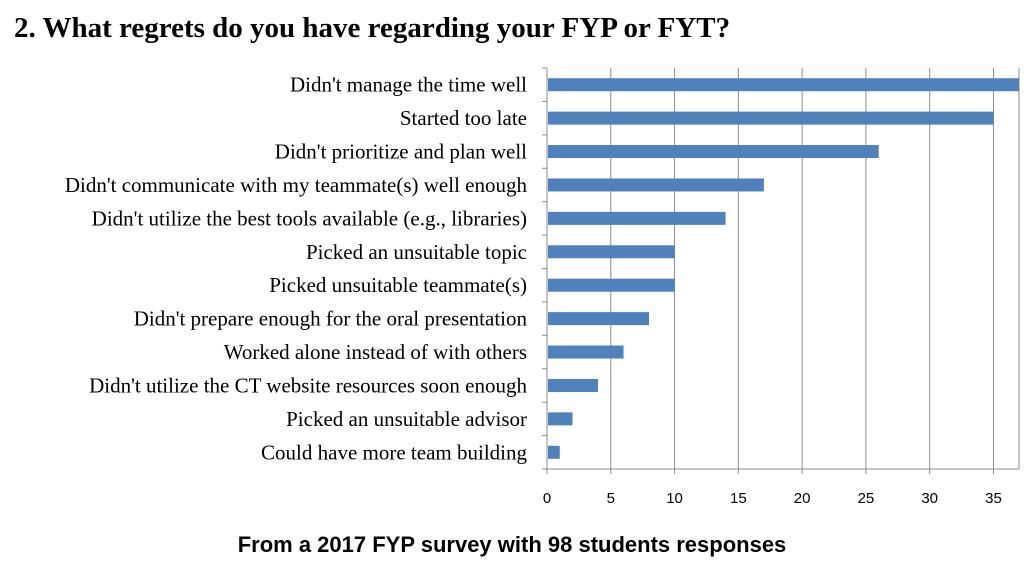 The image size is (1024, 576). What do you see at coordinates (408, 85) in the screenshot?
I see `category-label: Didn't manage the time well` at bounding box center [408, 85].